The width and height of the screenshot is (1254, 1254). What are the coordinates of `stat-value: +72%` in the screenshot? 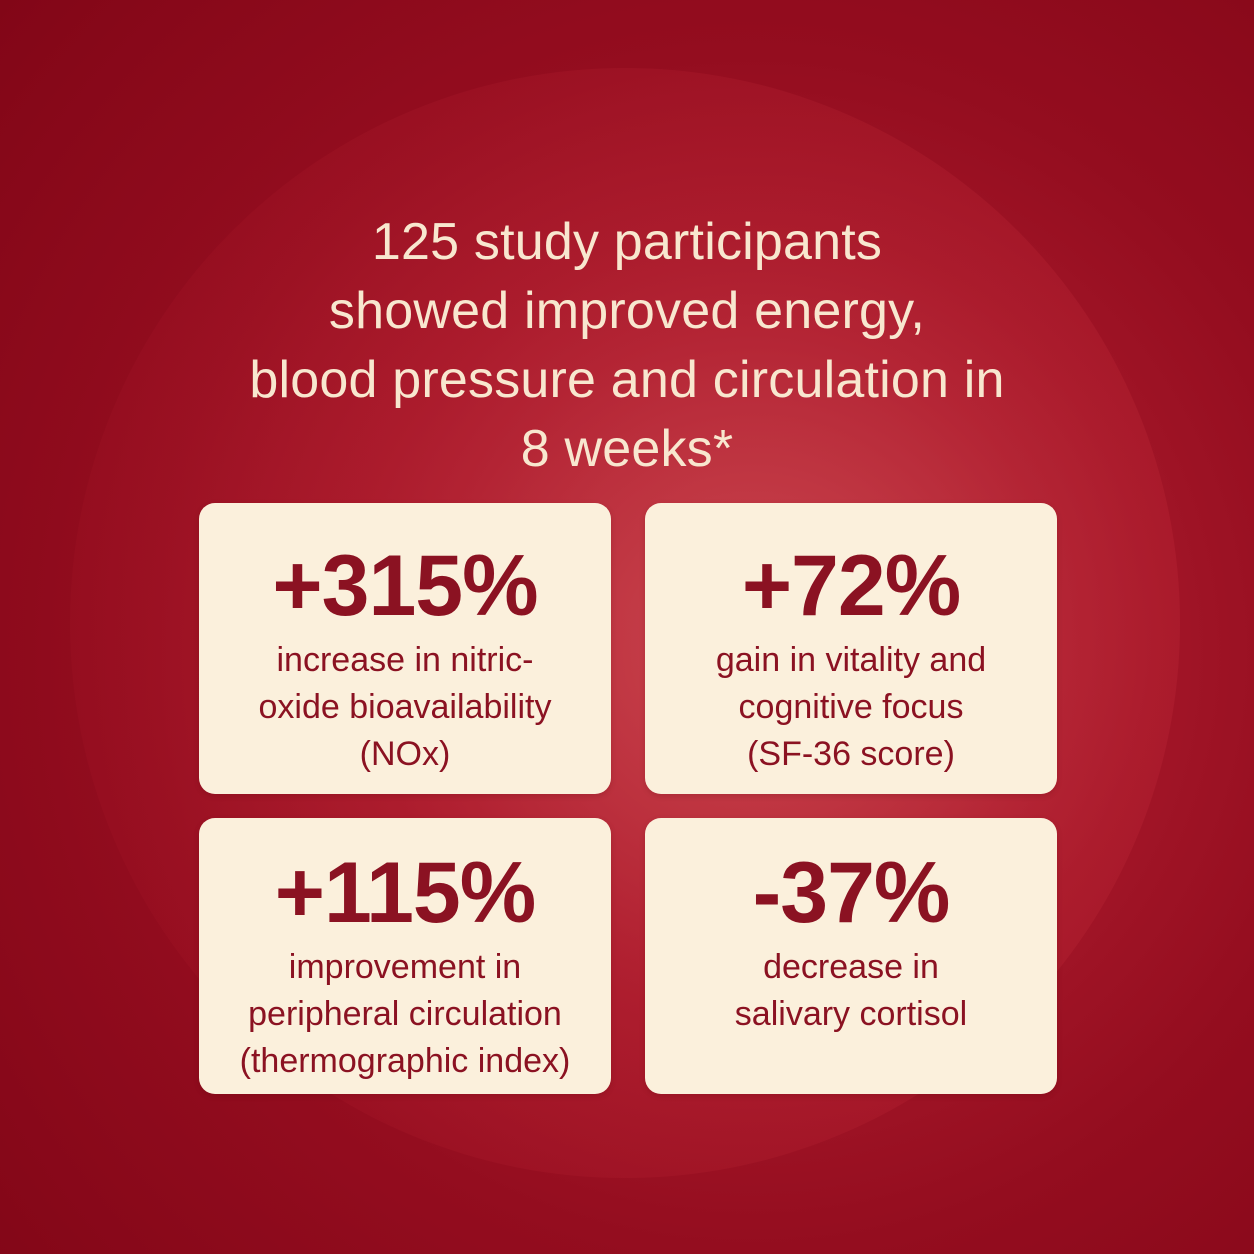 It's located at (851, 586).